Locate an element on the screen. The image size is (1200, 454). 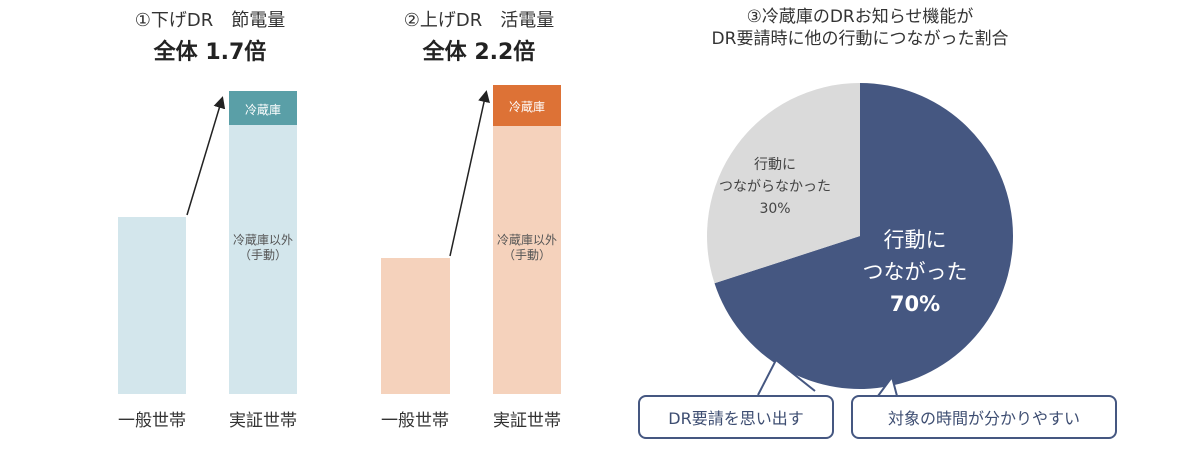
chart2-growth-arrow is located at coordinates (469, 173).